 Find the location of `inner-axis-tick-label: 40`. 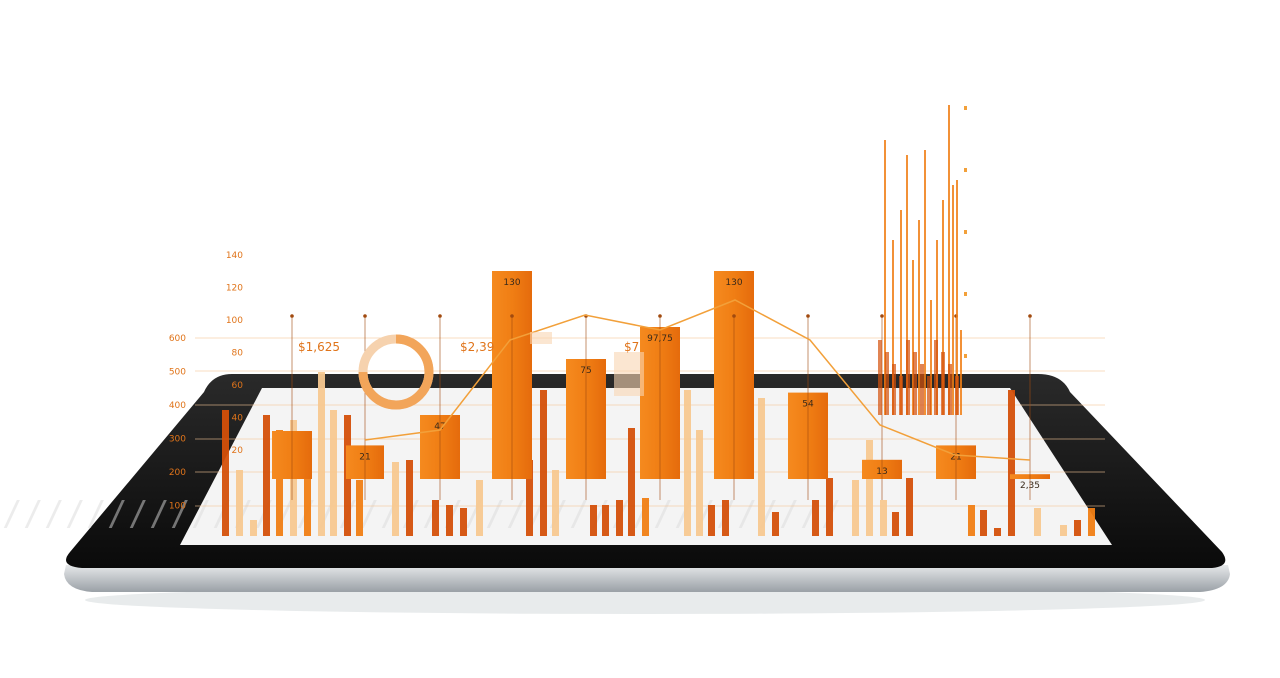

inner-axis-tick-label: 40 is located at coordinates (238, 419).